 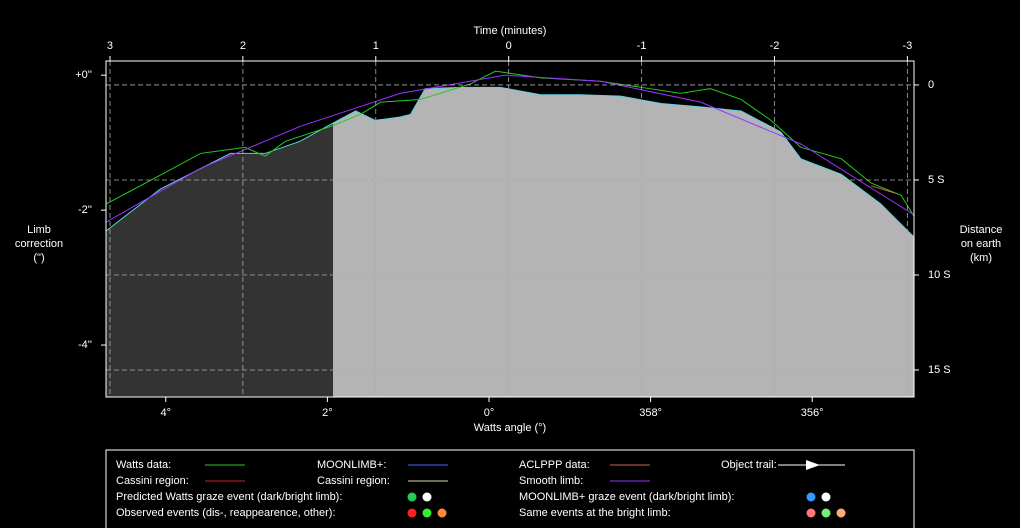 I want to click on x2-tick-label: 0, so click(x=509, y=46).